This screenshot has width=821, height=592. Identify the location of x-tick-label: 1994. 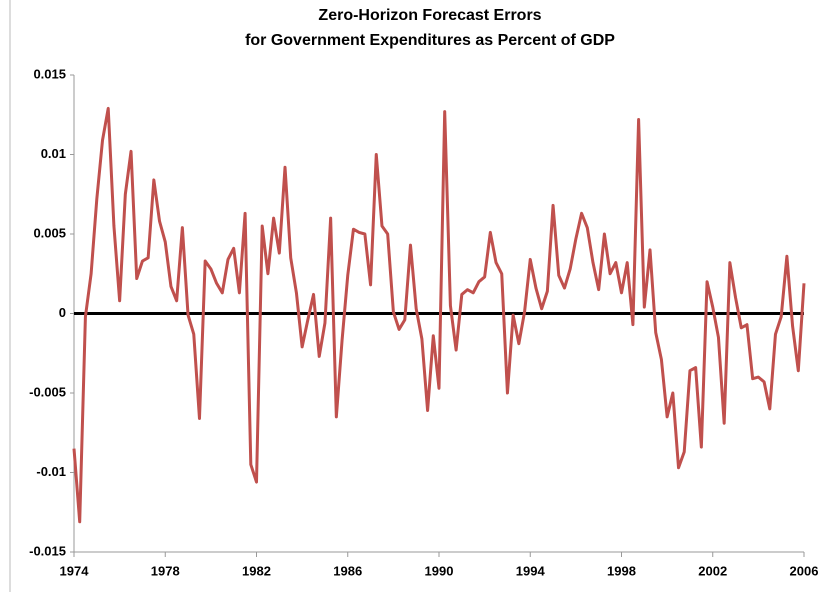
(531, 570).